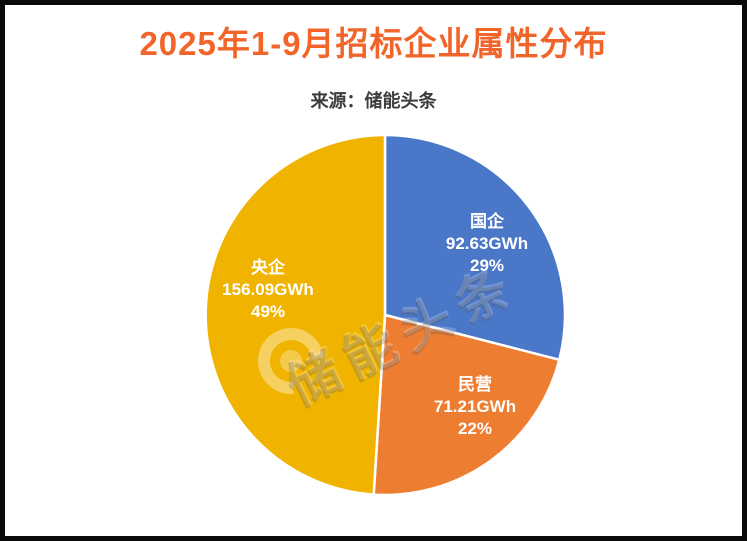  I want to click on slice-label-民营: 民营 71.21GWh 22%, so click(475, 406).